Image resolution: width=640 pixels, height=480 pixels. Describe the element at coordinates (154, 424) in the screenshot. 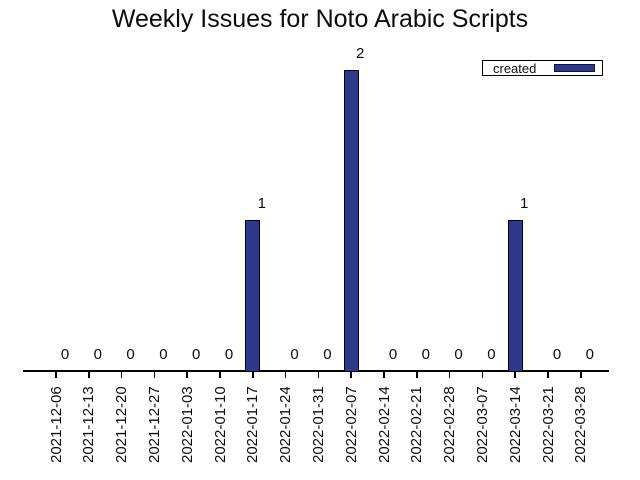

I see `x-tick-label-2021-12-27: 2021-12-27` at that location.